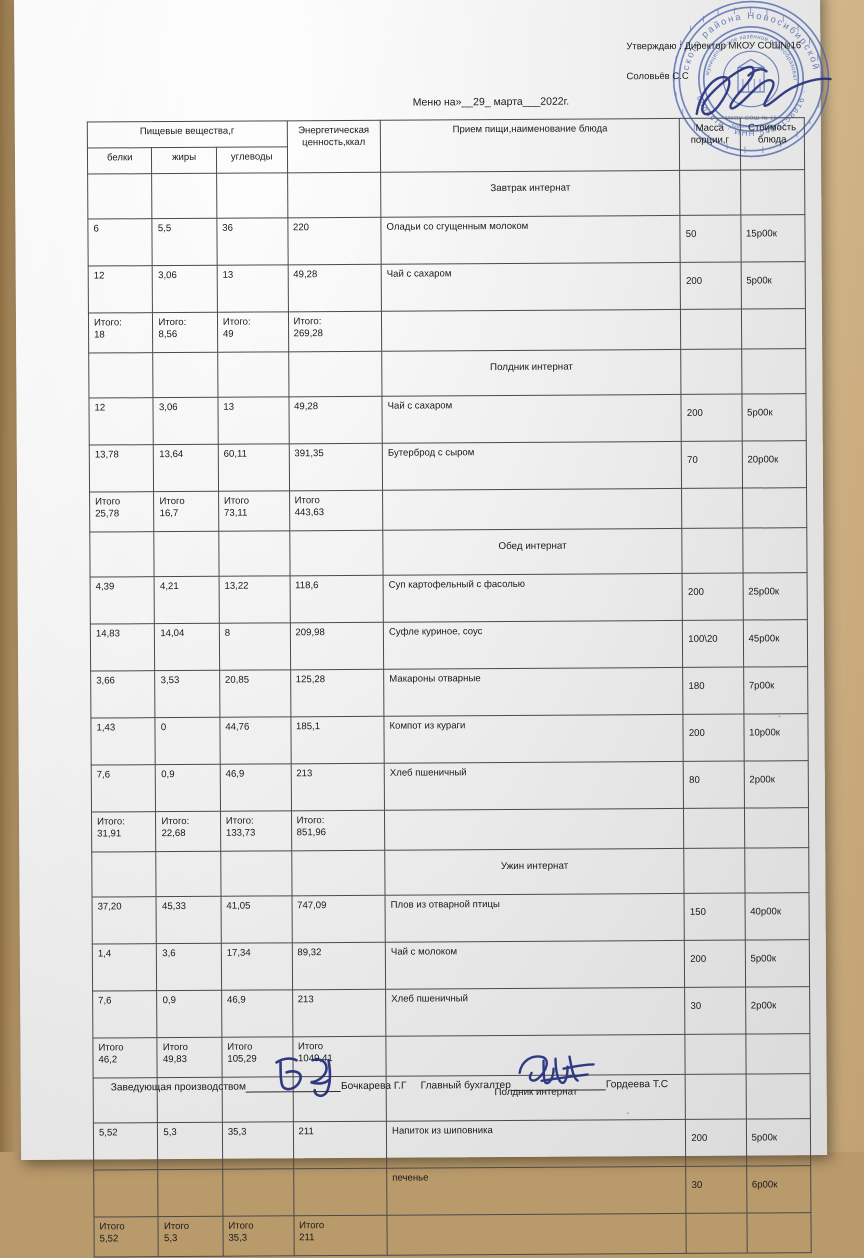  I want to click on cell-fats: 0, so click(188, 741).